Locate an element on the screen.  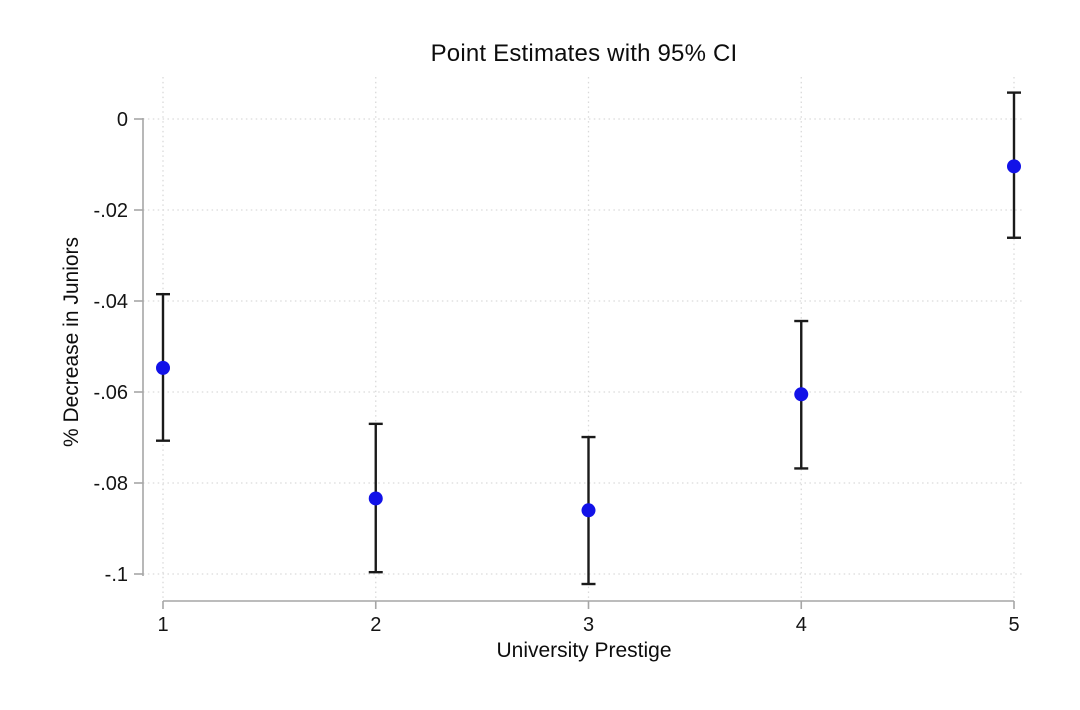
x-tick-label: 3 is located at coordinates (588, 625).